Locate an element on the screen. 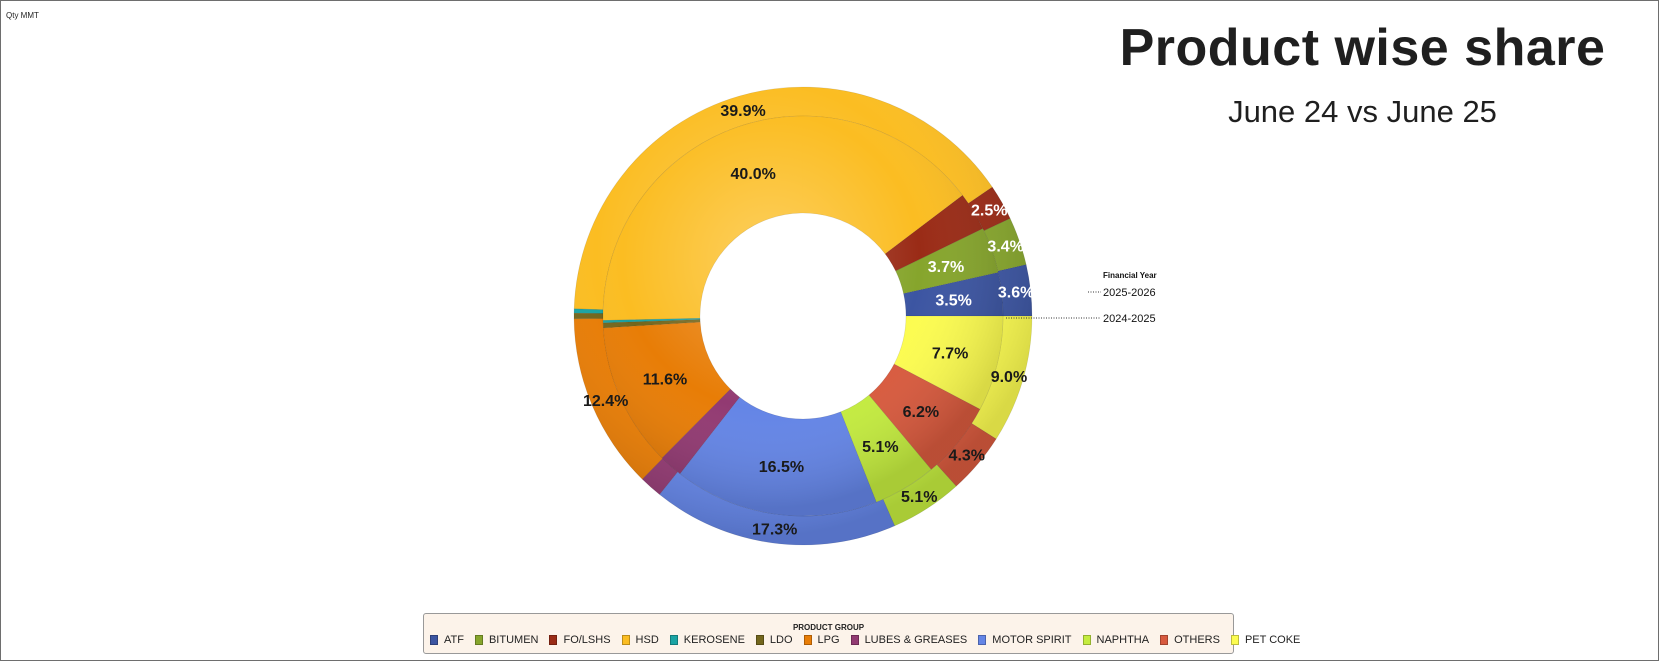  legend-item-naphtha: NAPHTHA is located at coordinates (1116, 640).